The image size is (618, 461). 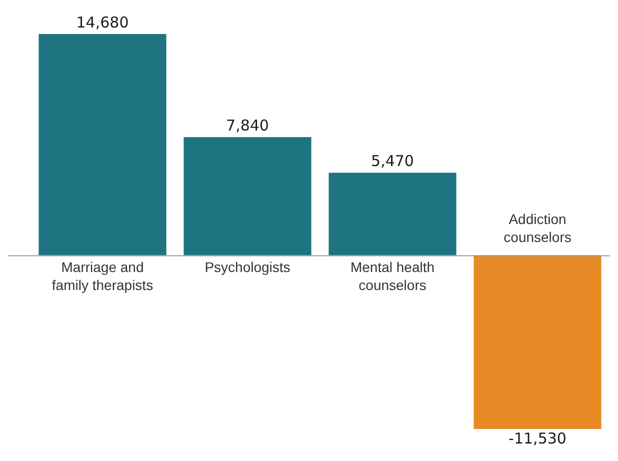 What do you see at coordinates (392, 161) in the screenshot?
I see `data-label: 5,470` at bounding box center [392, 161].